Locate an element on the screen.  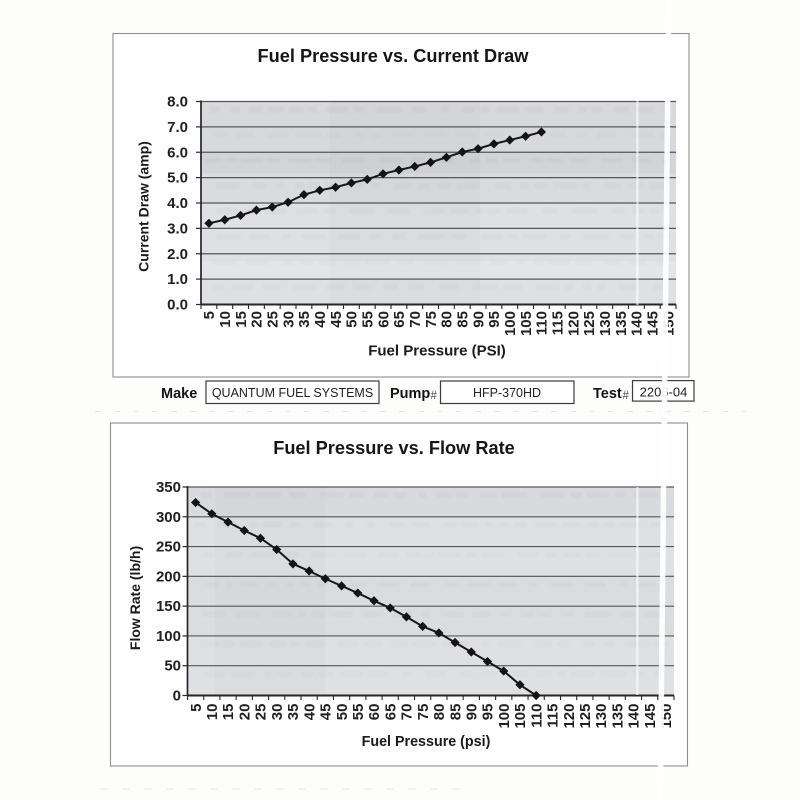
svg-text: Fuel Pressure (PSI) is located at coordinates (437, 351).